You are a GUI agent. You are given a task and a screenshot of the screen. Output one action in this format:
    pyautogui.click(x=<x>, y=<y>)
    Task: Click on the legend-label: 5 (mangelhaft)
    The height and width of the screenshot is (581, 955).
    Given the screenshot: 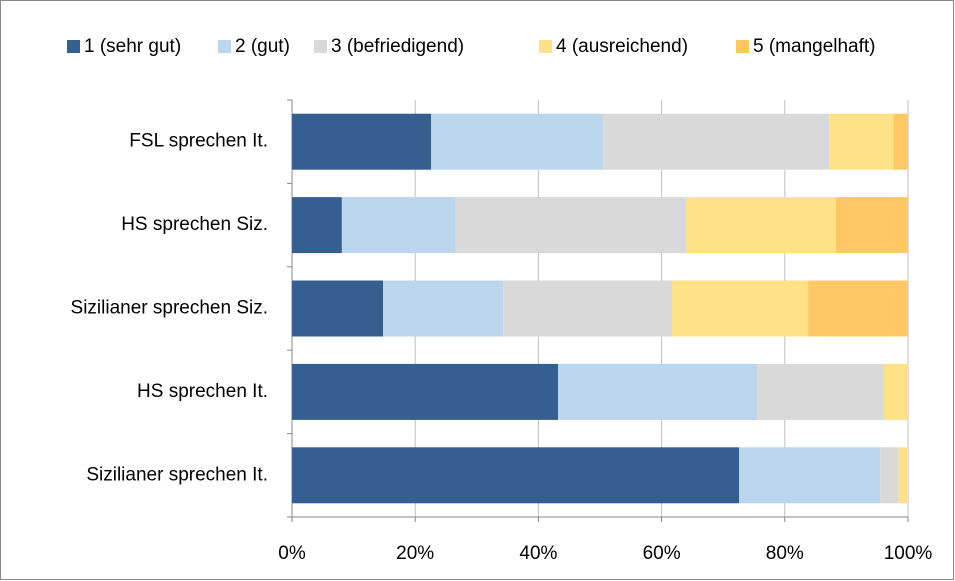 What is the action you would take?
    pyautogui.click(x=814, y=46)
    